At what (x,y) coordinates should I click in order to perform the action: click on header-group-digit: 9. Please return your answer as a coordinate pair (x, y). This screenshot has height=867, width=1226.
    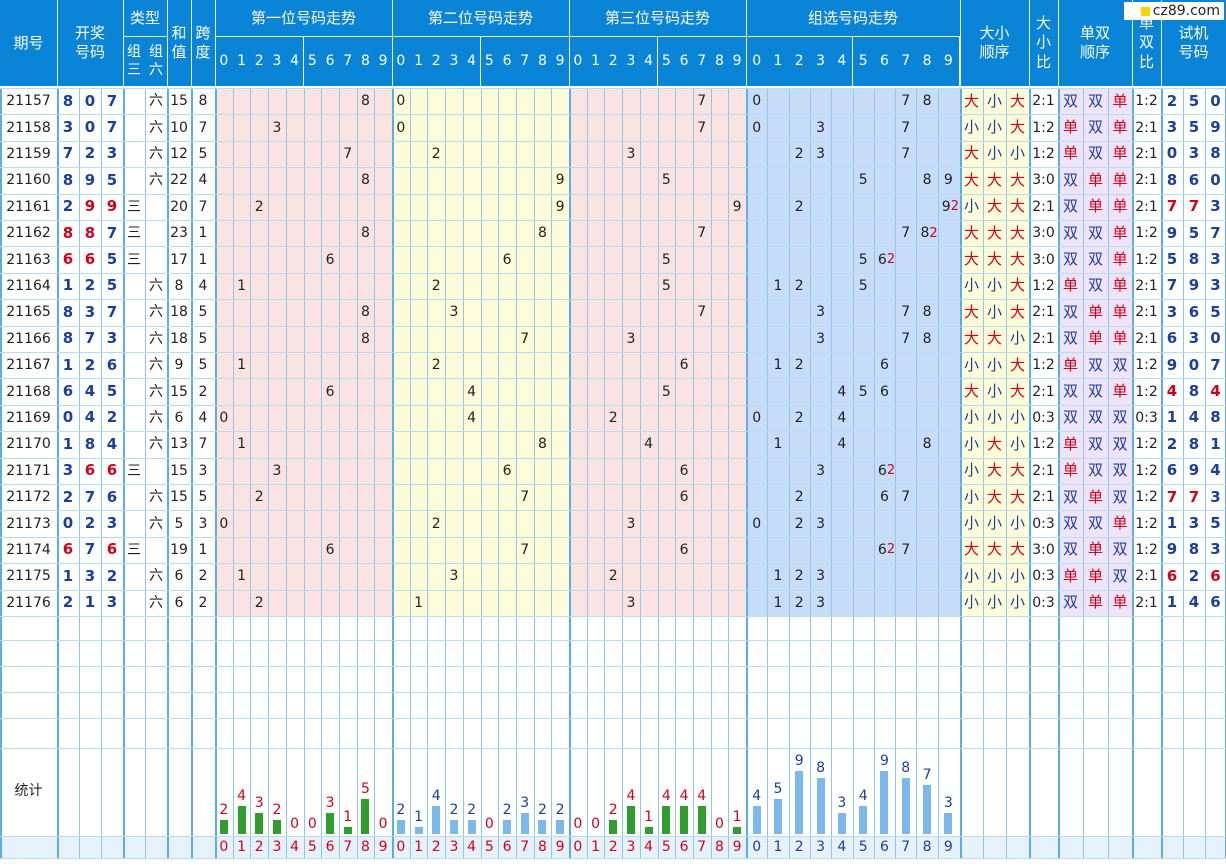
    Looking at the image, I should click on (948, 61).